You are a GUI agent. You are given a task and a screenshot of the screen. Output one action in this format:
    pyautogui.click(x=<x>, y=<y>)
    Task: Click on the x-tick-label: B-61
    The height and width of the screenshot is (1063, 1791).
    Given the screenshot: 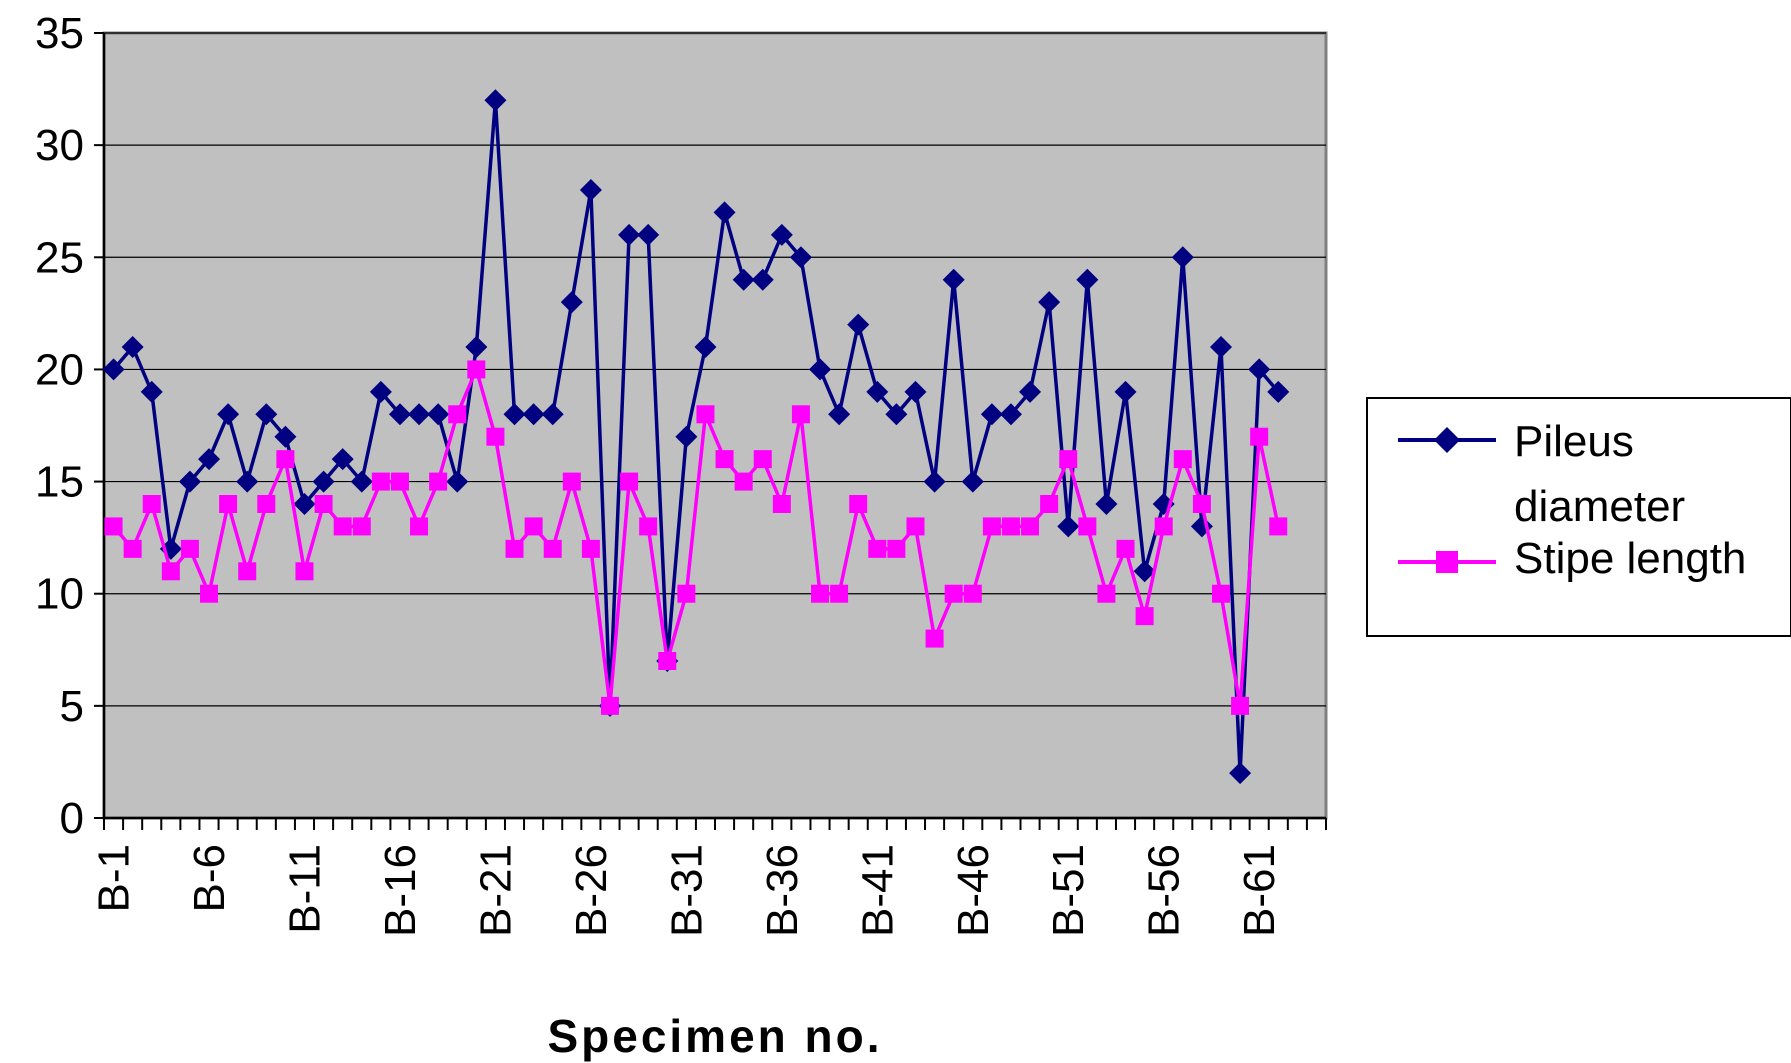 What is the action you would take?
    pyautogui.click(x=1259, y=890)
    